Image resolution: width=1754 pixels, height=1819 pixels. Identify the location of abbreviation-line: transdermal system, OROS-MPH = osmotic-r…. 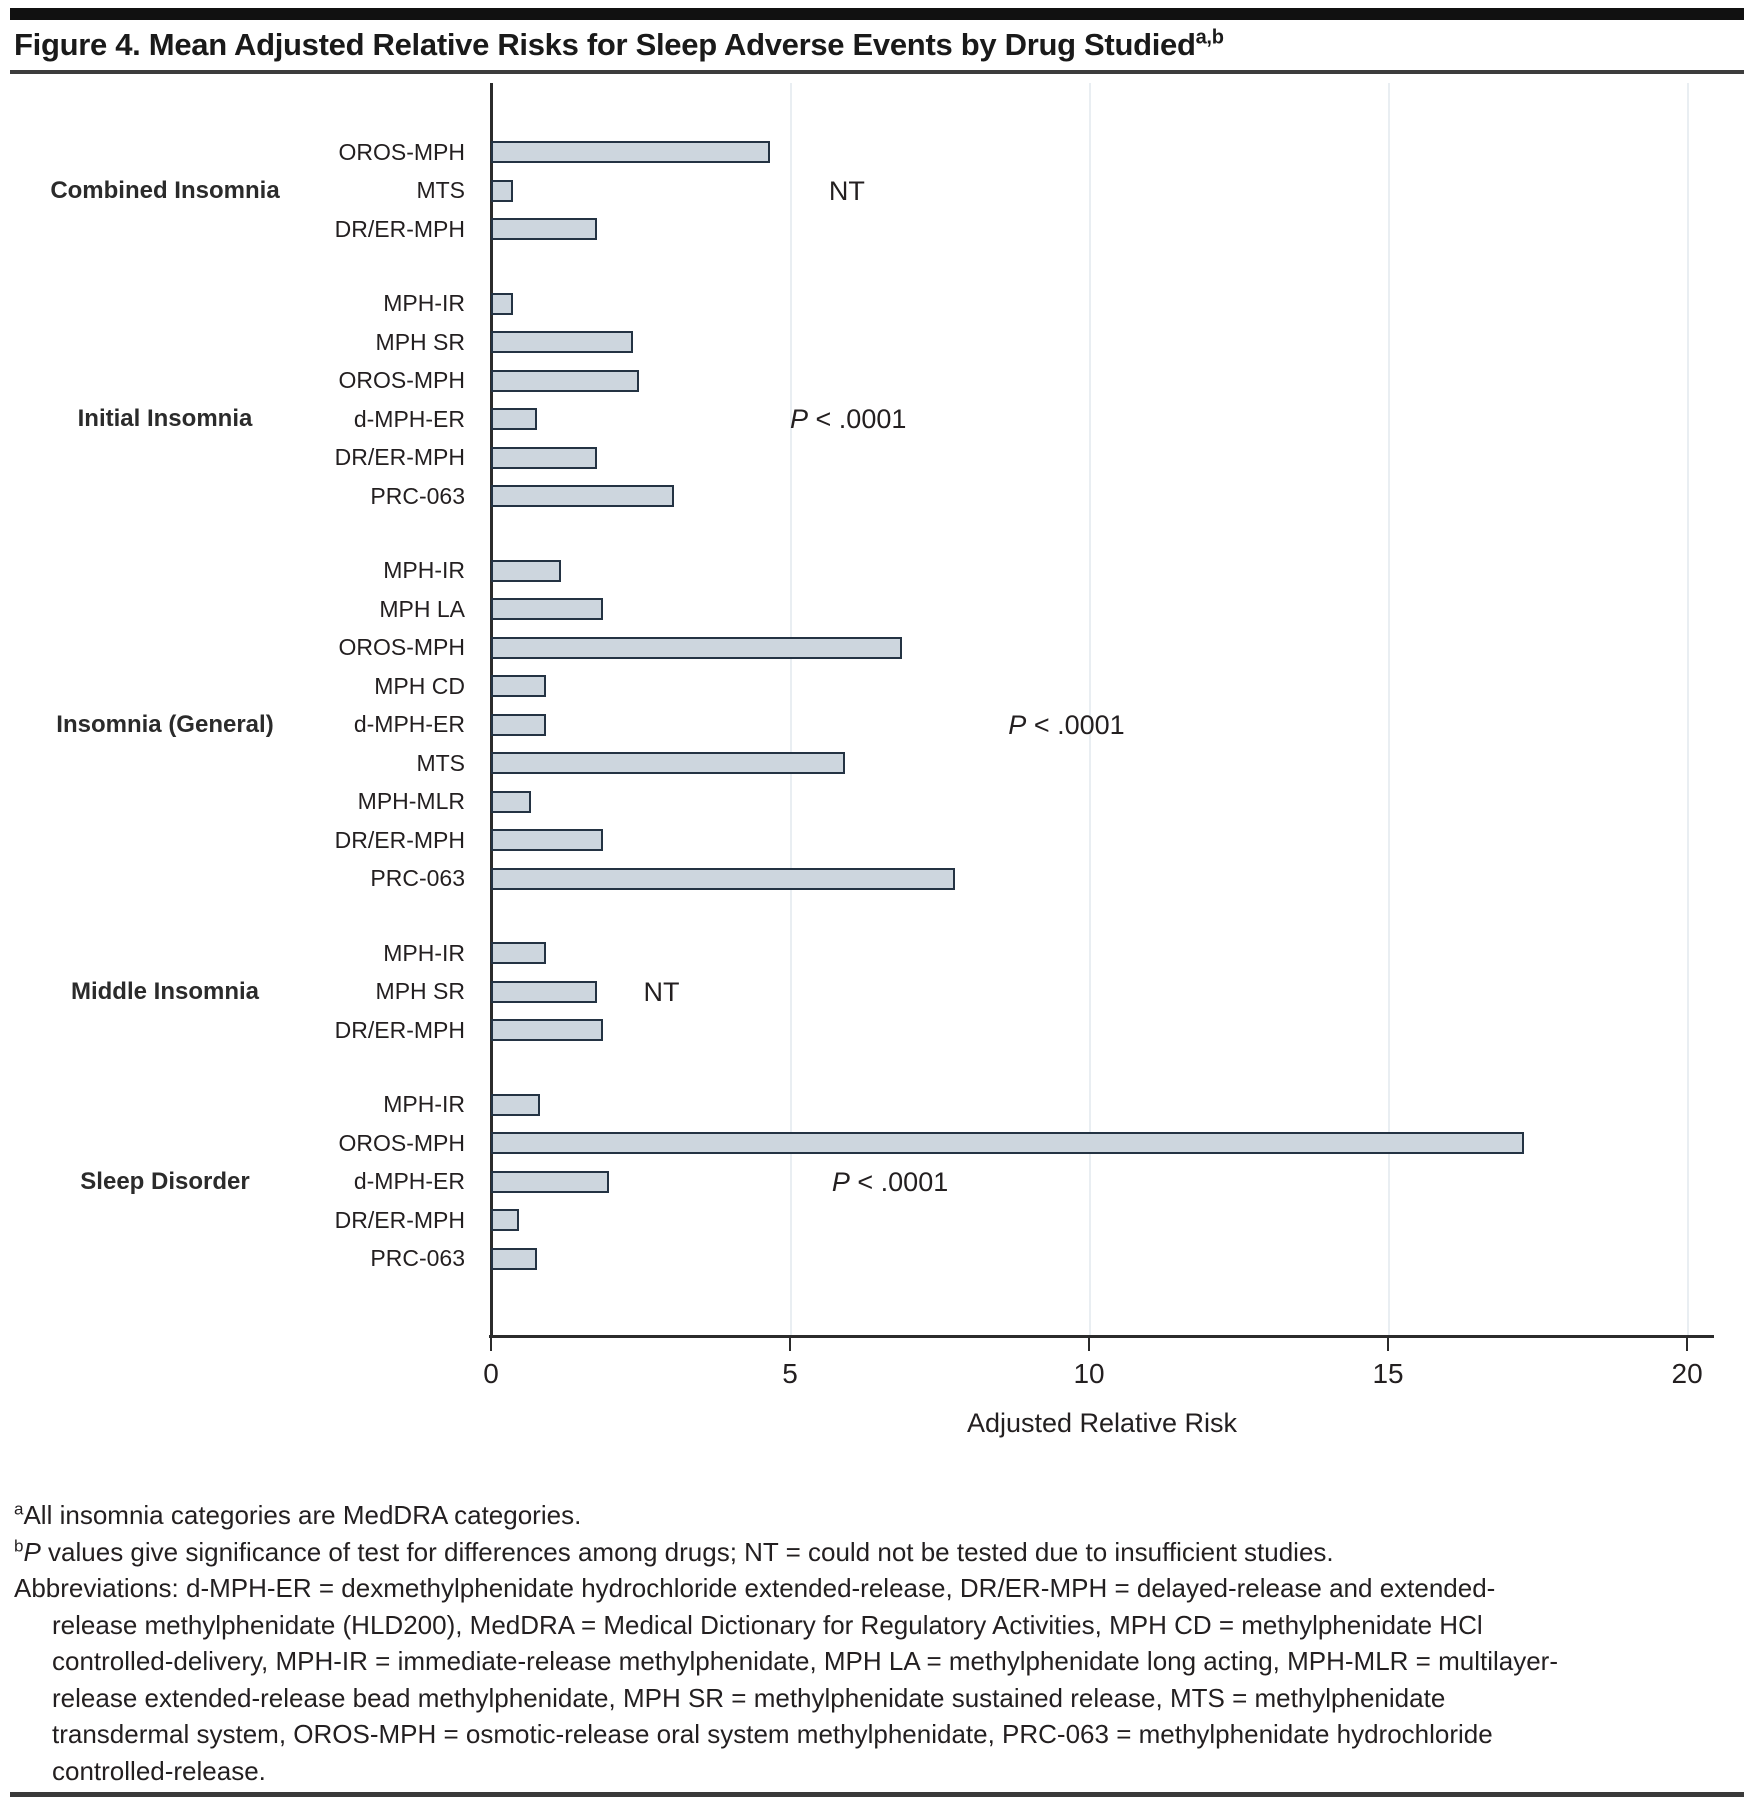
(772, 1734).